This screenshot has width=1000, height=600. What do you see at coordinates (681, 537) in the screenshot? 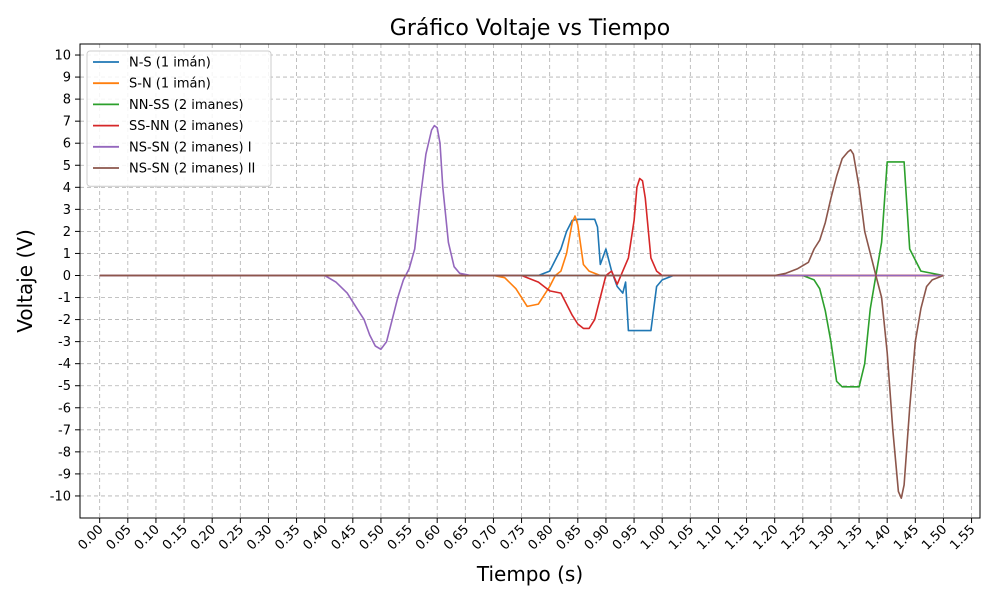
I see `x-tick-label: 1.05` at bounding box center [681, 537].